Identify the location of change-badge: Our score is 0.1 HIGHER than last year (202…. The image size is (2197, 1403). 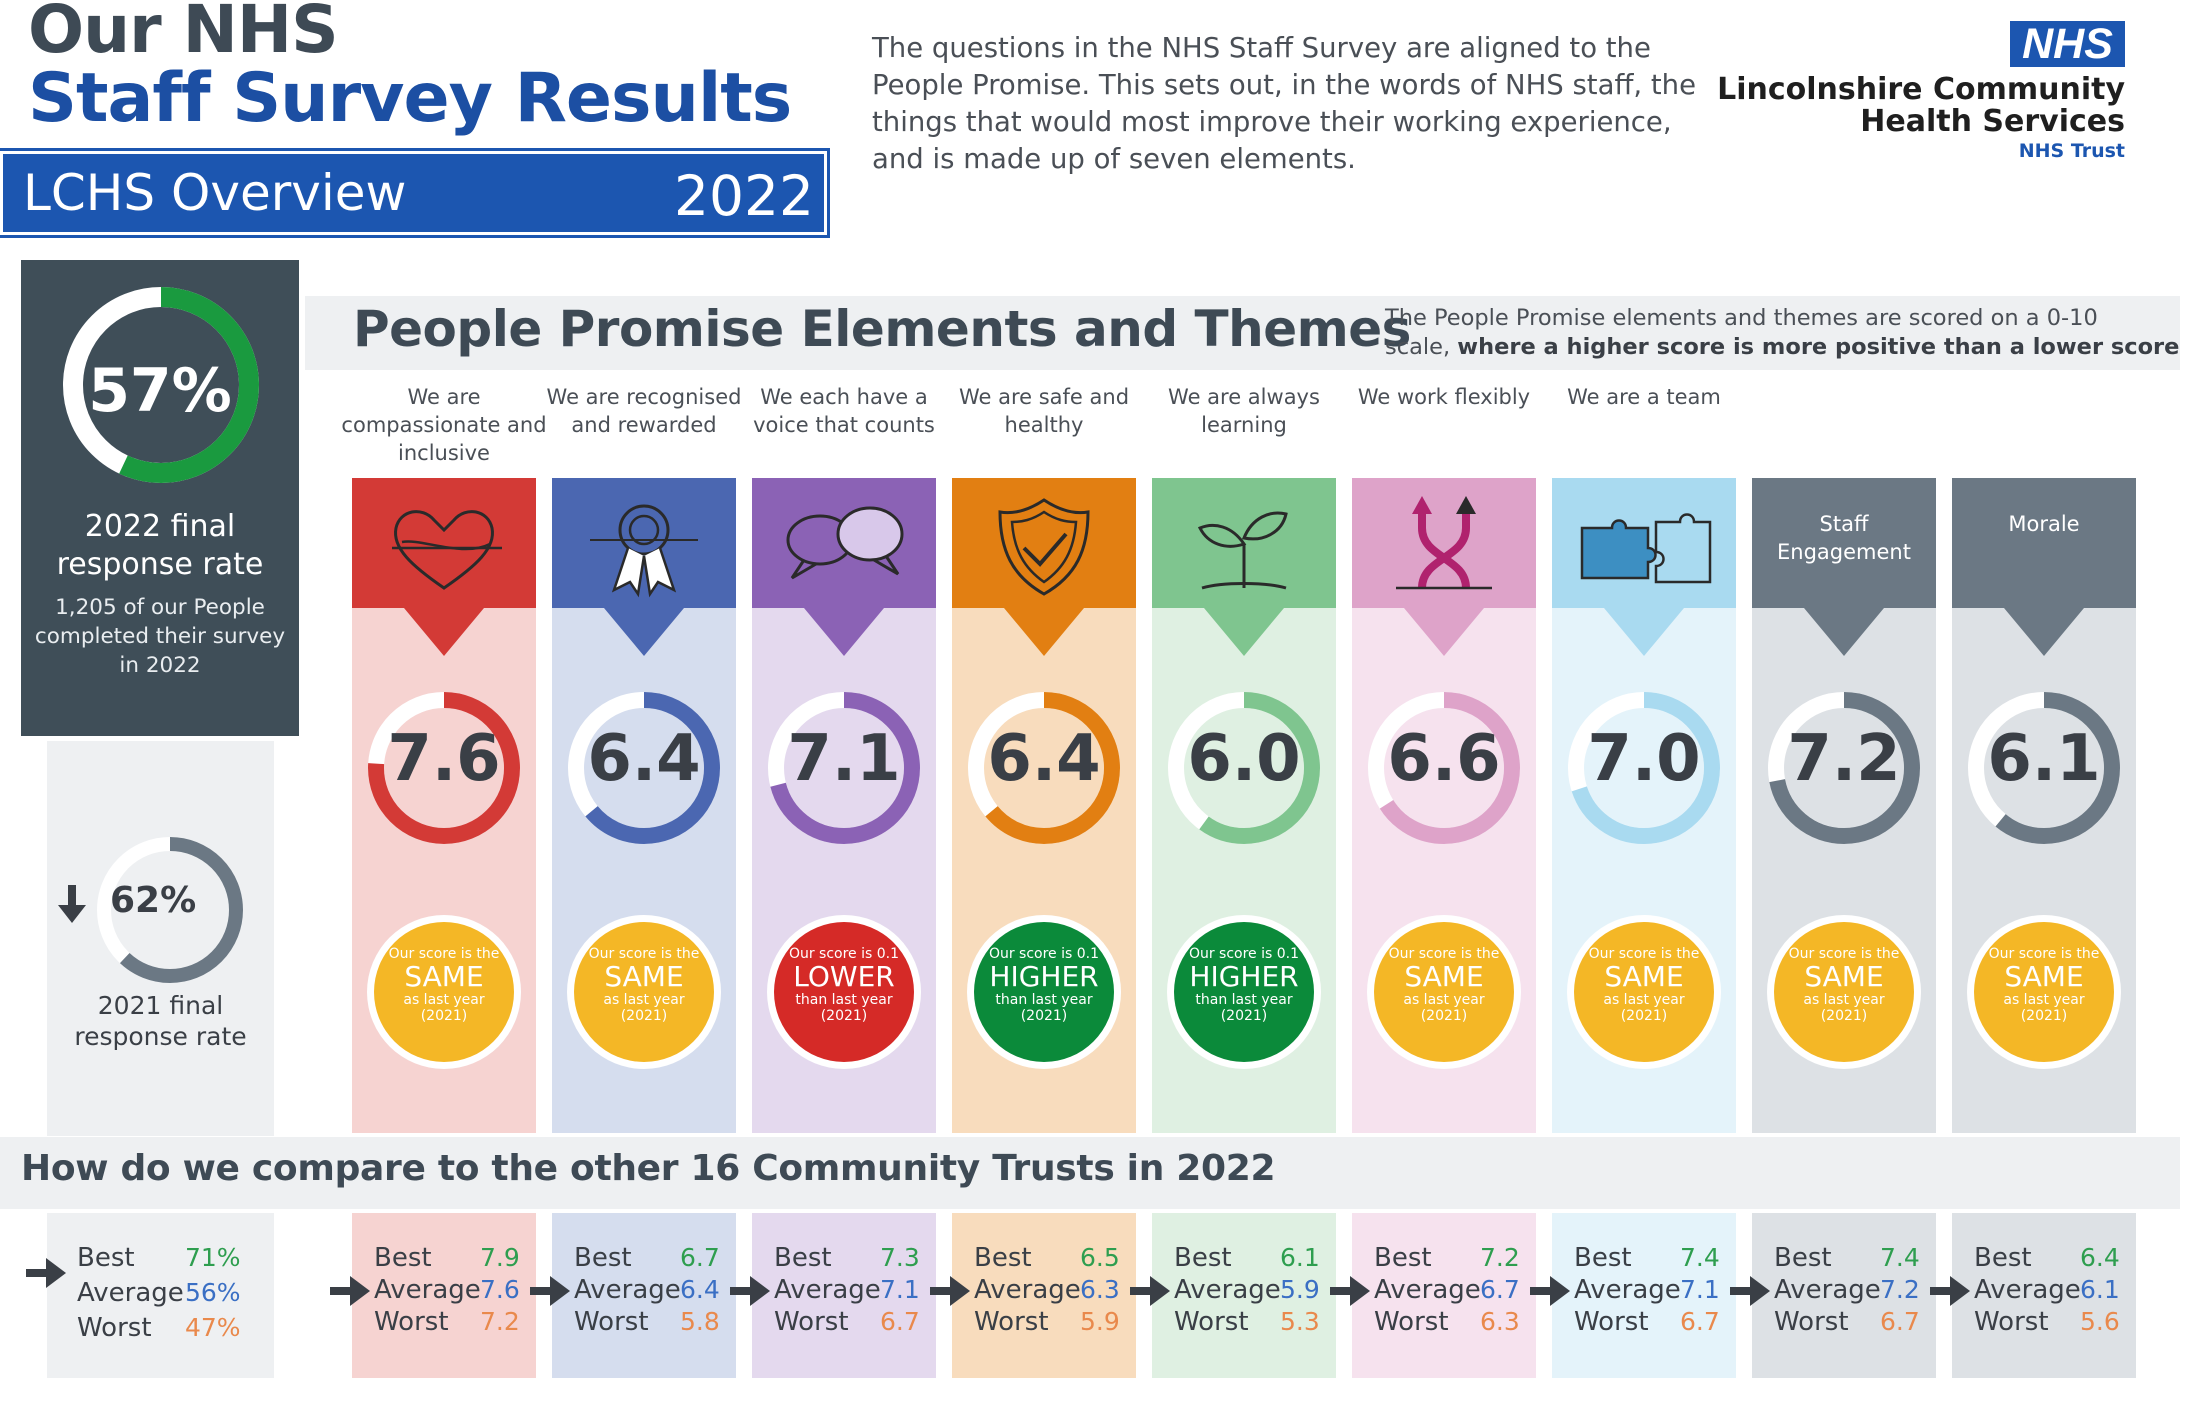
(1044, 992).